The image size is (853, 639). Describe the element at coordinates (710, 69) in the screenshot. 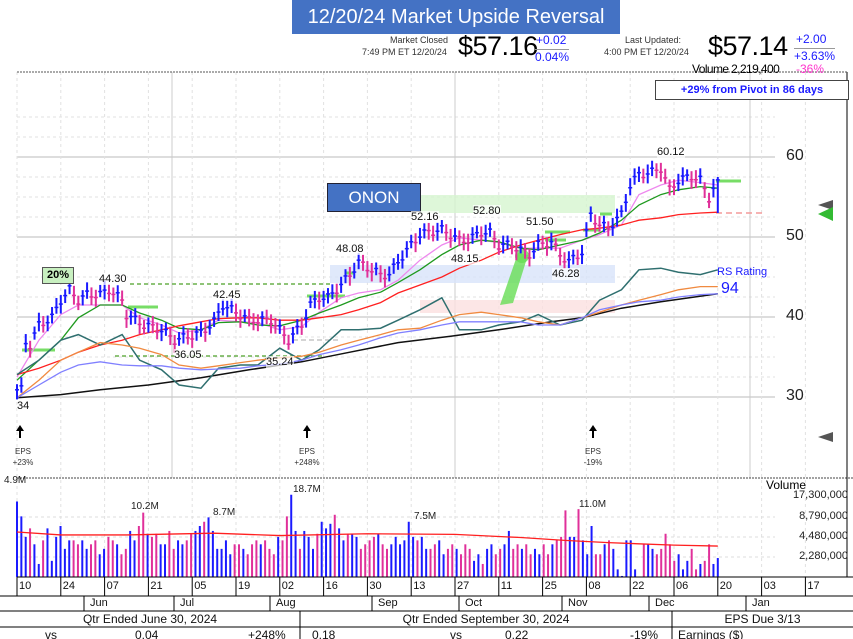

I see `volume-label: Volume` at that location.